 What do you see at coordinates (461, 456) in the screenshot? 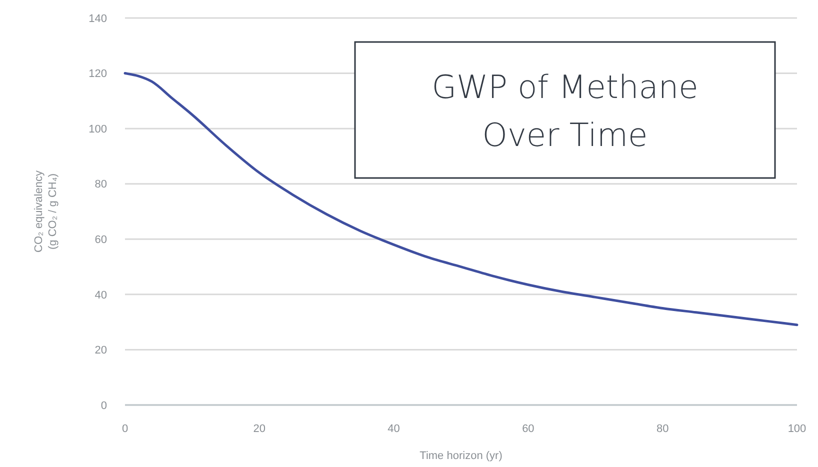
I see `x-axis-title: Time horizon (yr)` at bounding box center [461, 456].